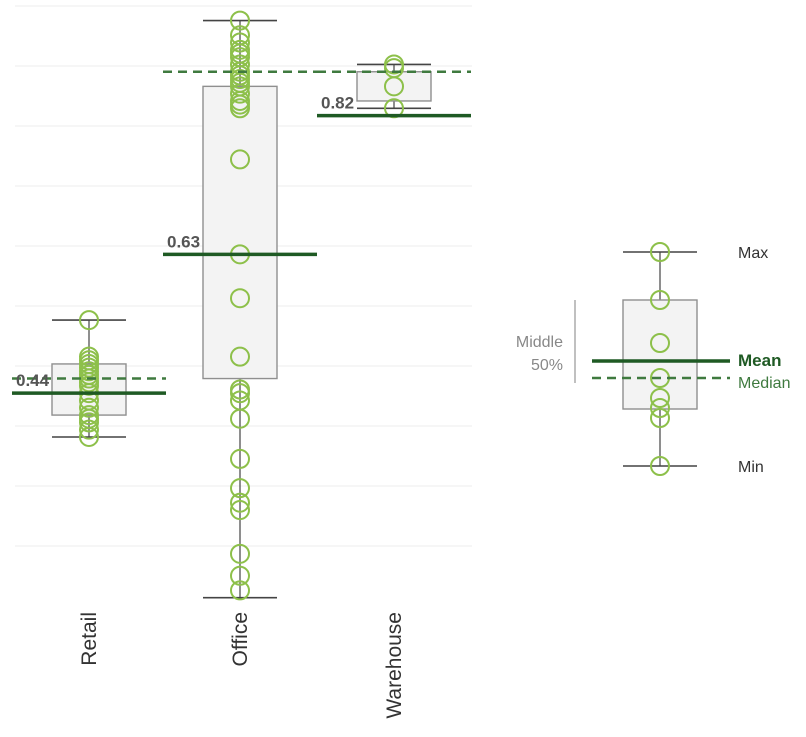 Image resolution: width=806 pixels, height=737 pixels. I want to click on box-group-retail: 0.44, so click(89, 378).